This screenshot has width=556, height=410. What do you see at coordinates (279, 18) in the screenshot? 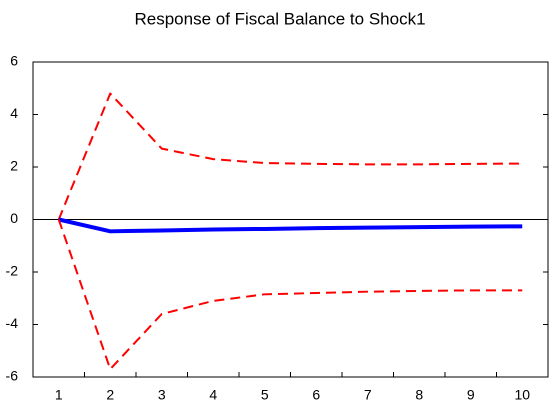
I see `chart-title: Response of Fiscal Balance to Shock1` at bounding box center [279, 18].